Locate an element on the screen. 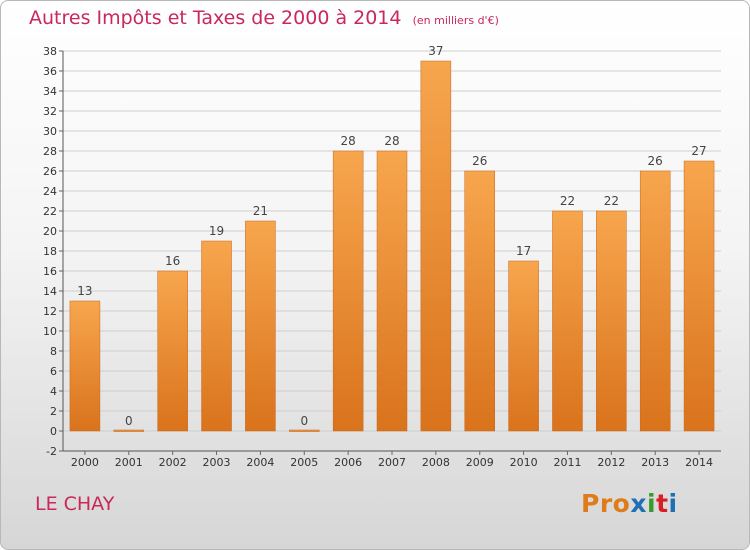  x-tick-label: 2009 is located at coordinates (480, 462).